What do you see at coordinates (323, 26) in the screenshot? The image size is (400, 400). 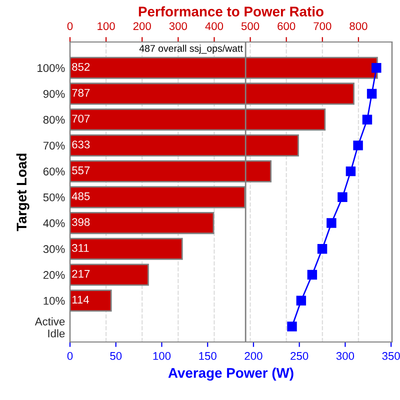 I see `x2-tick-label: 700` at bounding box center [323, 26].